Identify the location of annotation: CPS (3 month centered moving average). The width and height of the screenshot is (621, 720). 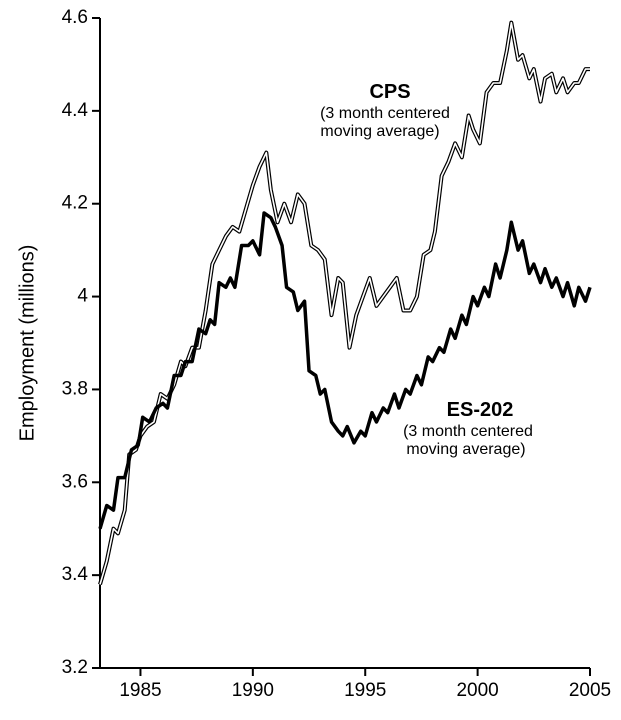
(385, 110).